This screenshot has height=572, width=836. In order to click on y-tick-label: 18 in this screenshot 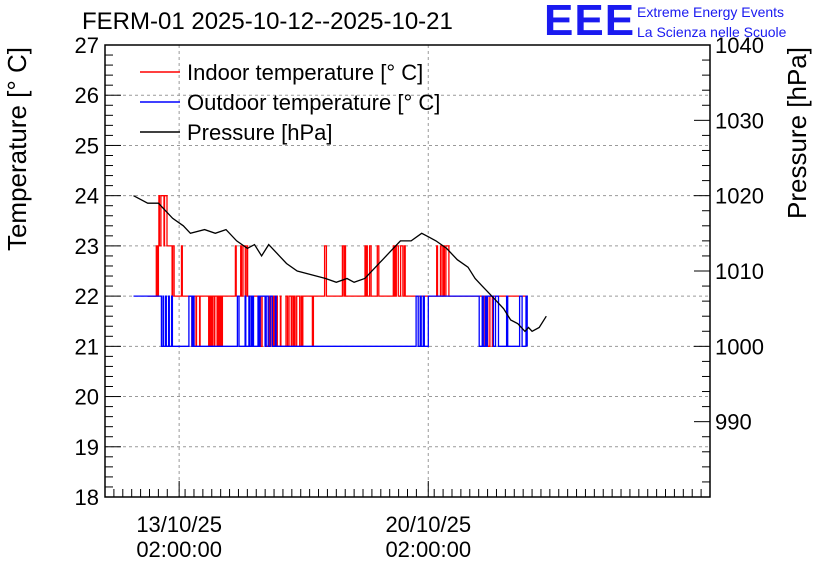, I will do `click(87, 497)`.